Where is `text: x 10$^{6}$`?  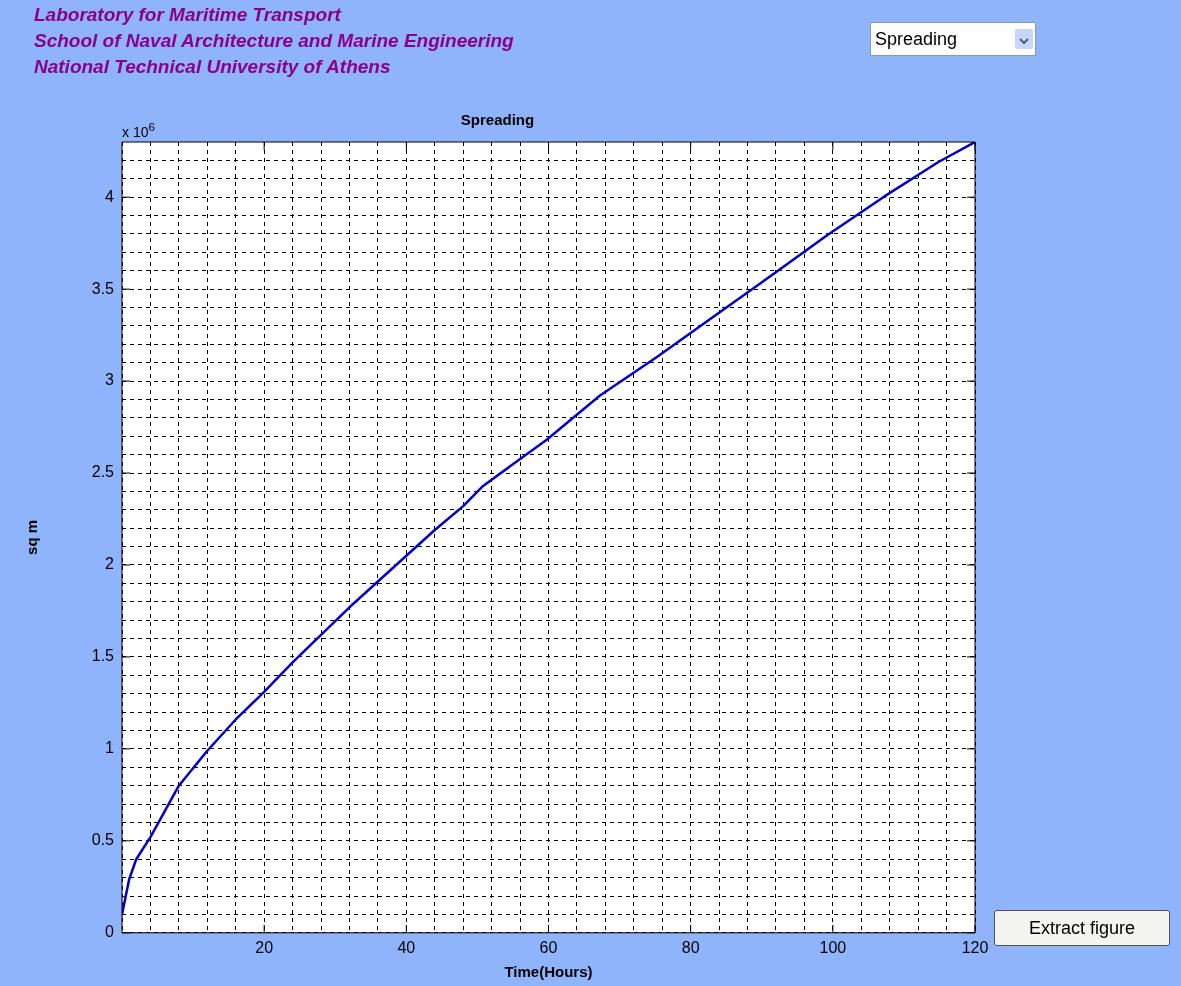
text: x 10$^{6}$ is located at coordinates (138, 130).